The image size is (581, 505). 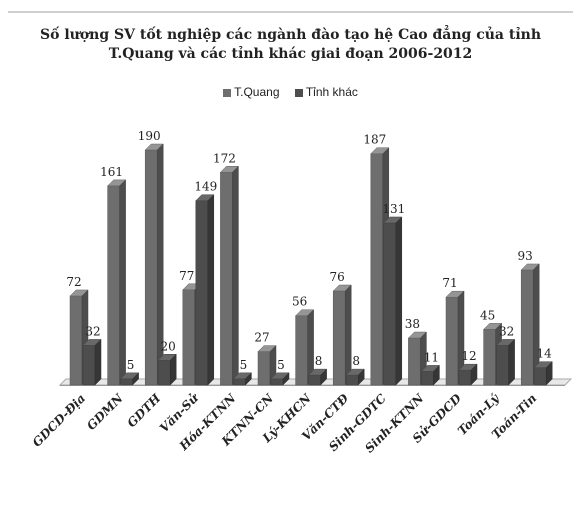 I want to click on bar-side-Toán-Tin-Tỉnh khác, so click(x=549, y=373).